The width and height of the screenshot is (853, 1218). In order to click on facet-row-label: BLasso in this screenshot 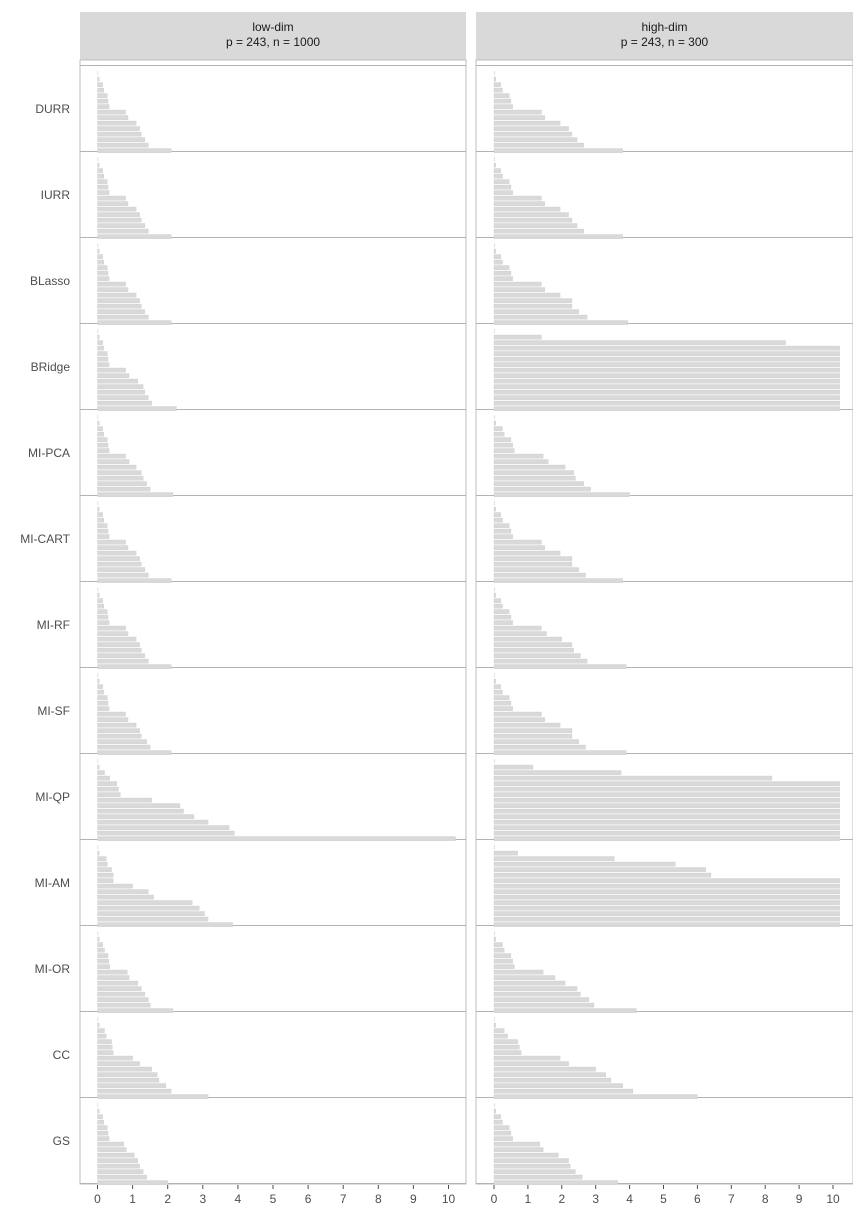, I will do `click(50, 281)`.